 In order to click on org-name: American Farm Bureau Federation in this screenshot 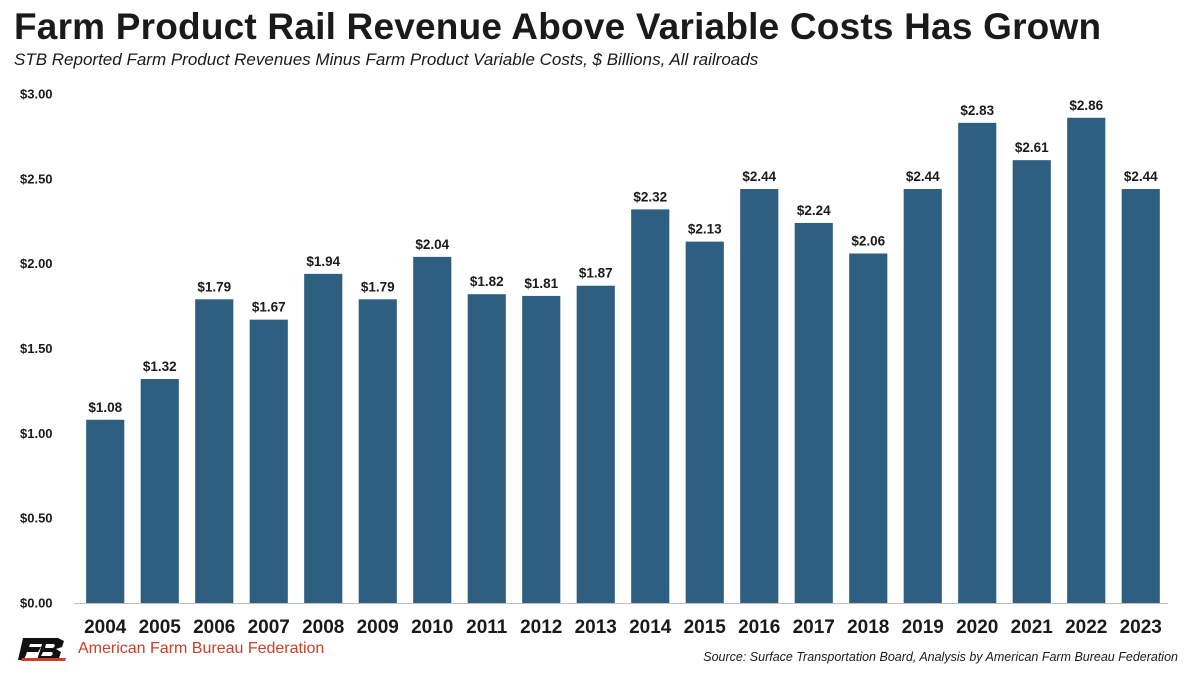, I will do `click(201, 648)`.